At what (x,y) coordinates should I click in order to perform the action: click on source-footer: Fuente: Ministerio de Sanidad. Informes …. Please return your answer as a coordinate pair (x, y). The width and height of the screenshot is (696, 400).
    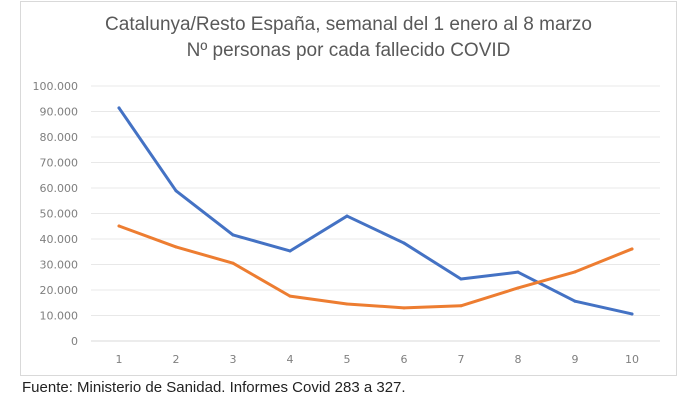
    Looking at the image, I should click on (214, 387).